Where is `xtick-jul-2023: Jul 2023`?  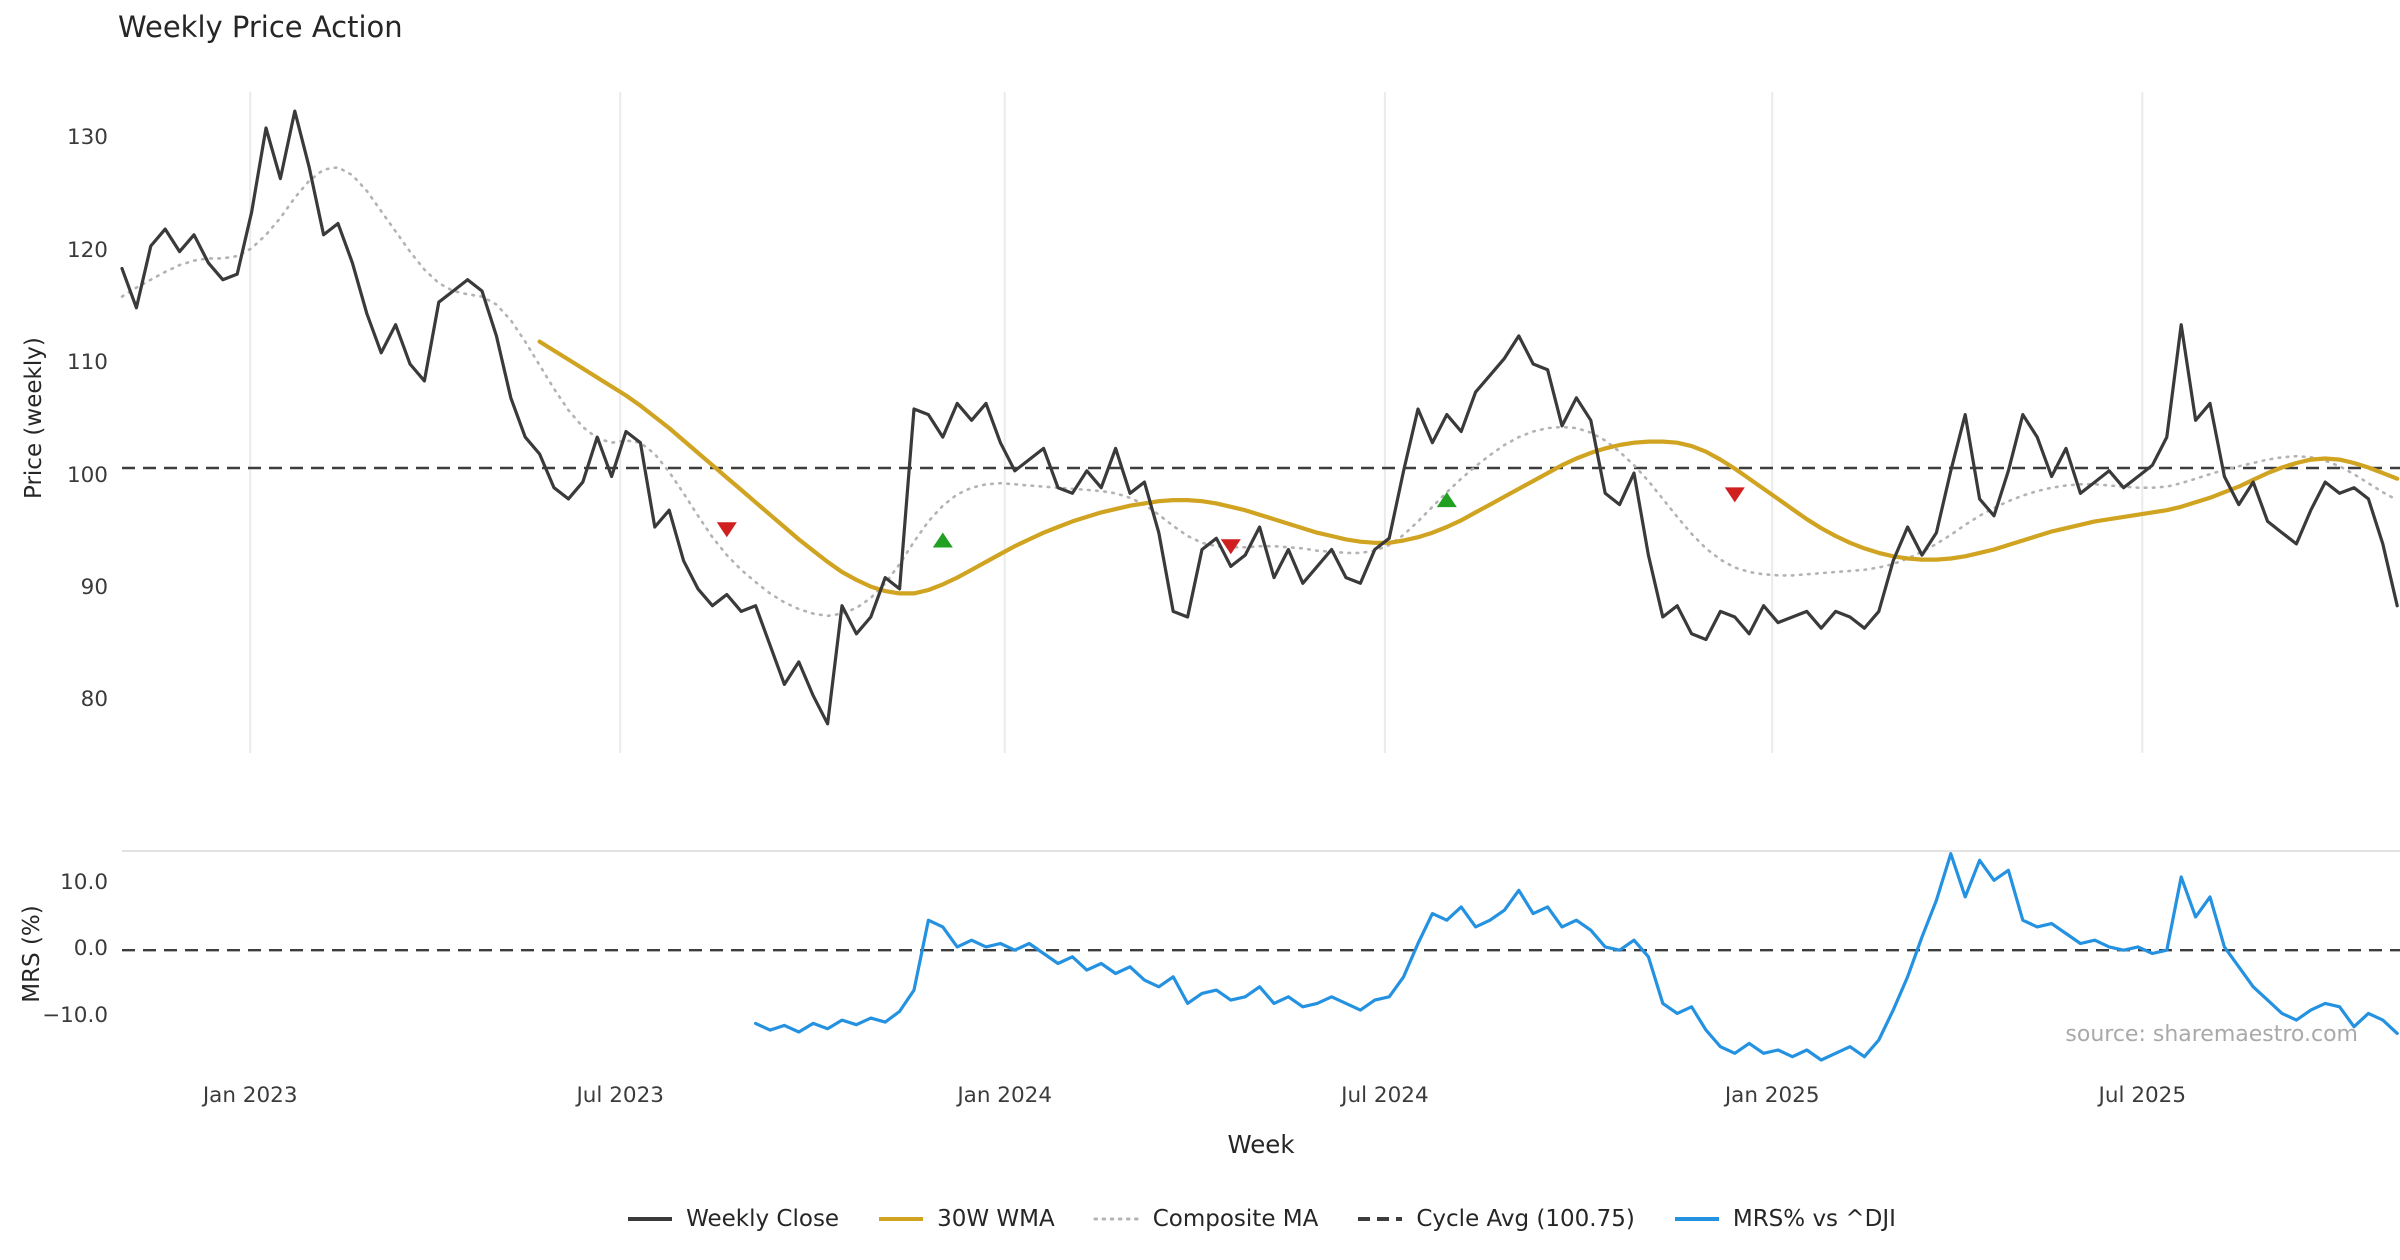
xtick-jul-2023: Jul 2023 is located at coordinates (620, 1095).